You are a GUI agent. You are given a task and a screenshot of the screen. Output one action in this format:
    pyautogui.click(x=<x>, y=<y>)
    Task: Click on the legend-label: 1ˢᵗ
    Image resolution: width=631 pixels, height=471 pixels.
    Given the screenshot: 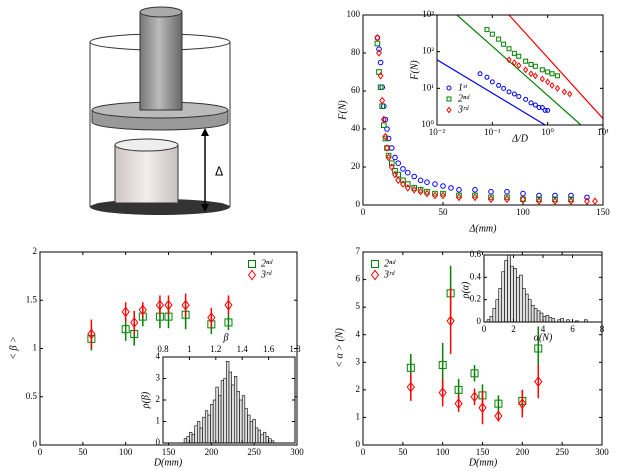 What is the action you would take?
    pyautogui.click(x=463, y=87)
    